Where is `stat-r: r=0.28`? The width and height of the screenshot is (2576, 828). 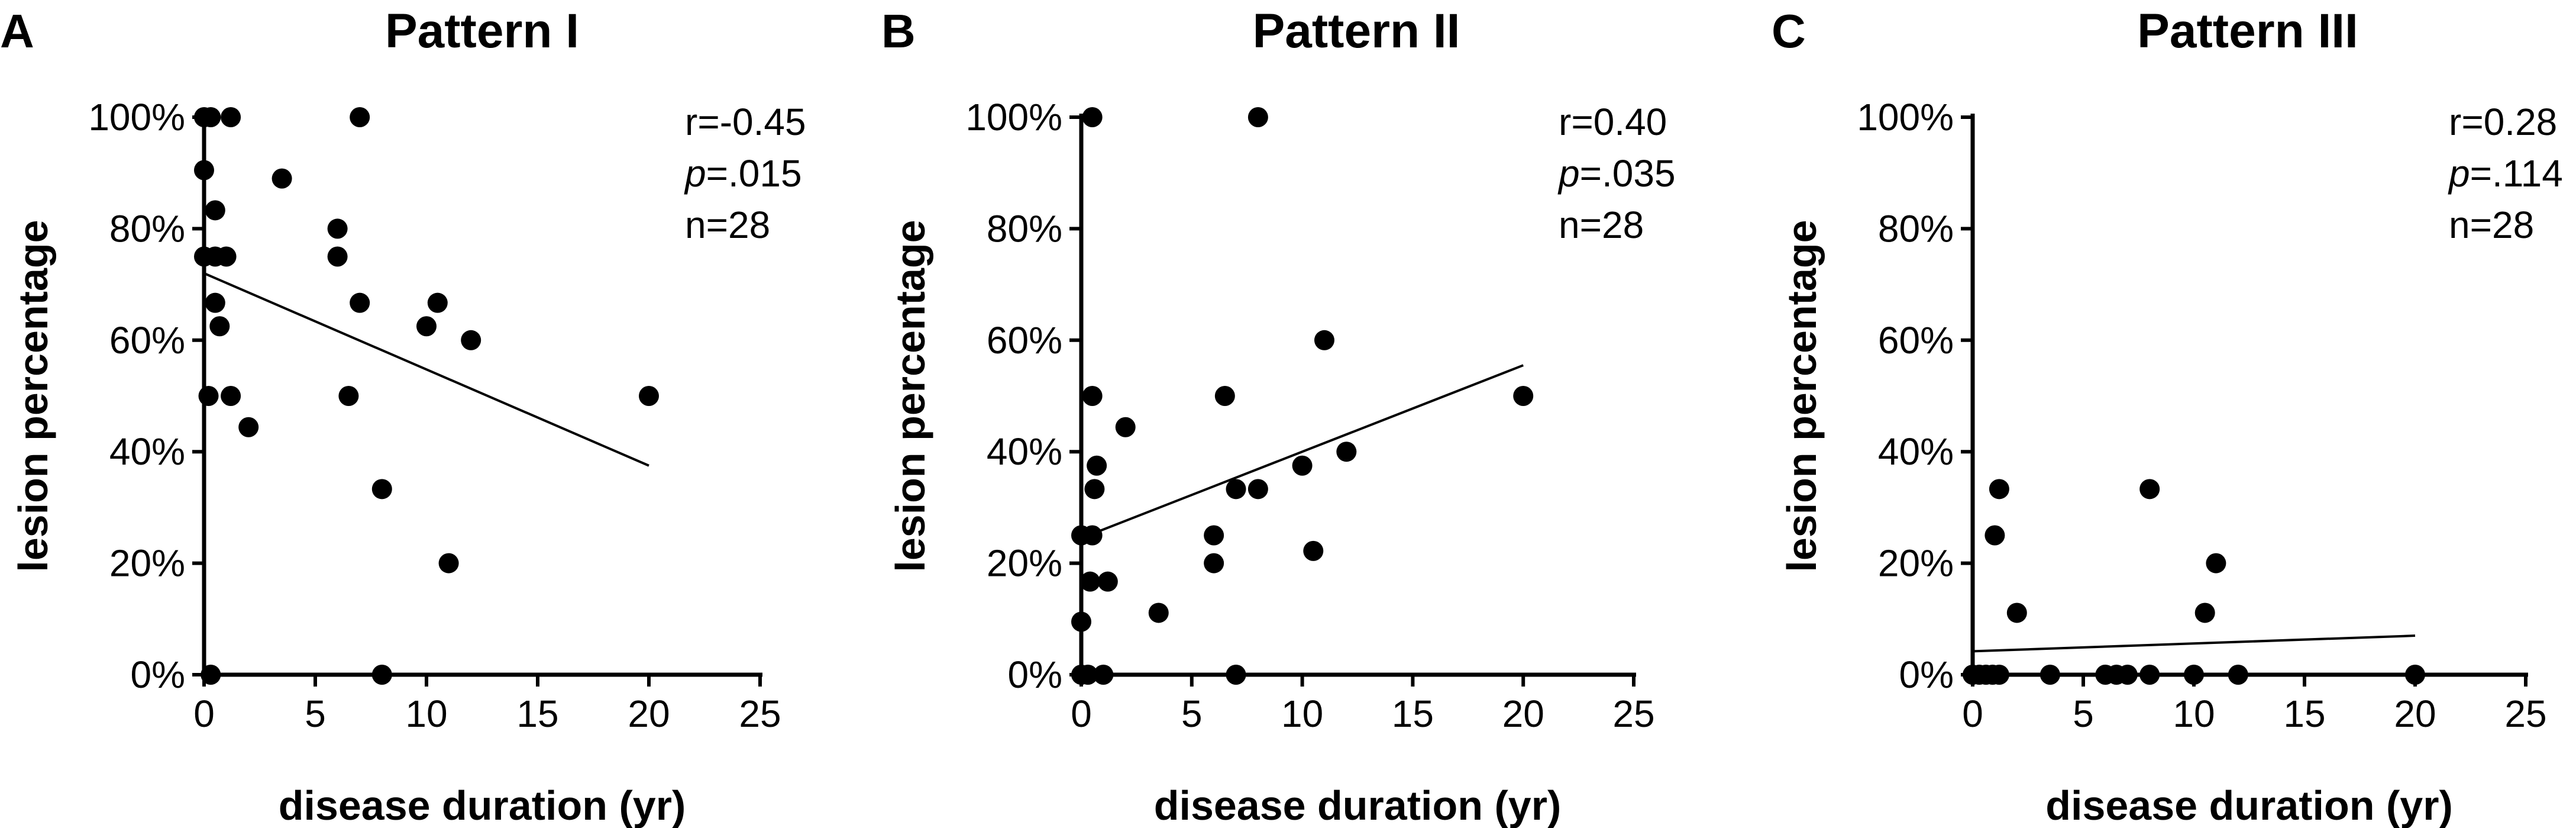 stat-r: r=0.28 is located at coordinates (2503, 122).